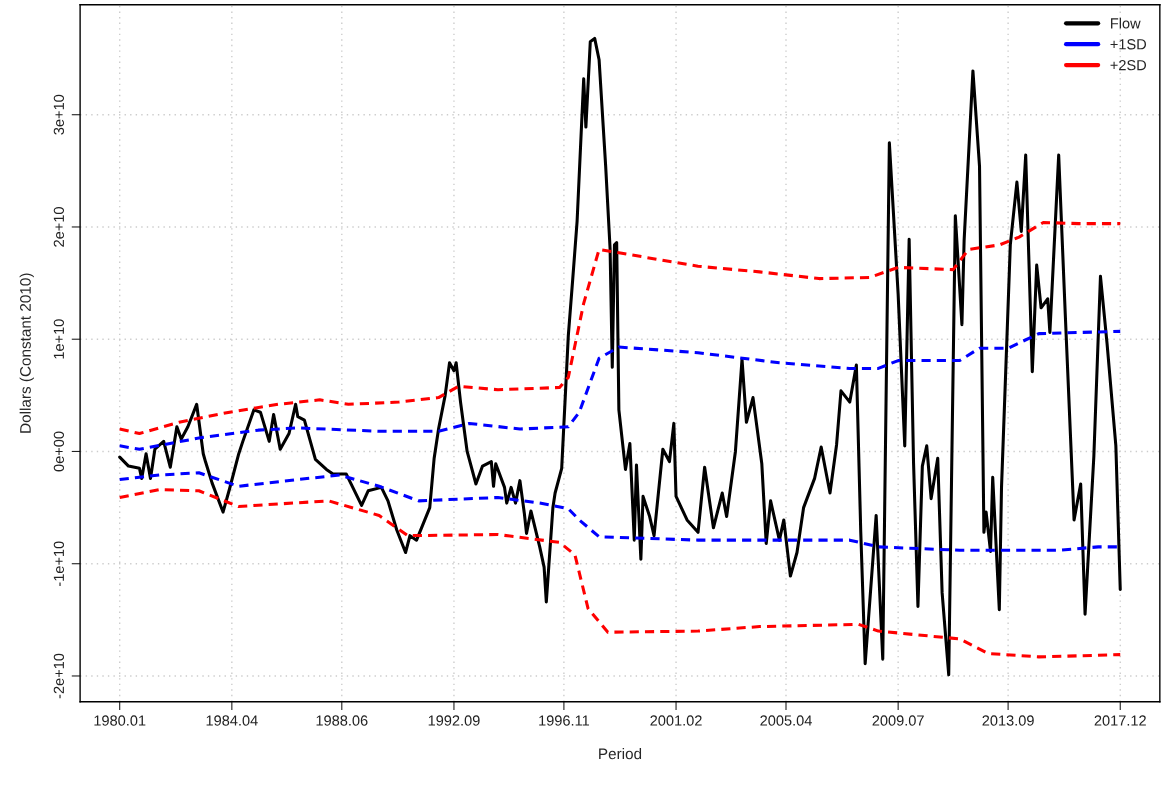 The height and width of the screenshot is (785, 1161). Describe the element at coordinates (564, 720) in the screenshot. I see `x-tick-label: 1996.11` at that location.